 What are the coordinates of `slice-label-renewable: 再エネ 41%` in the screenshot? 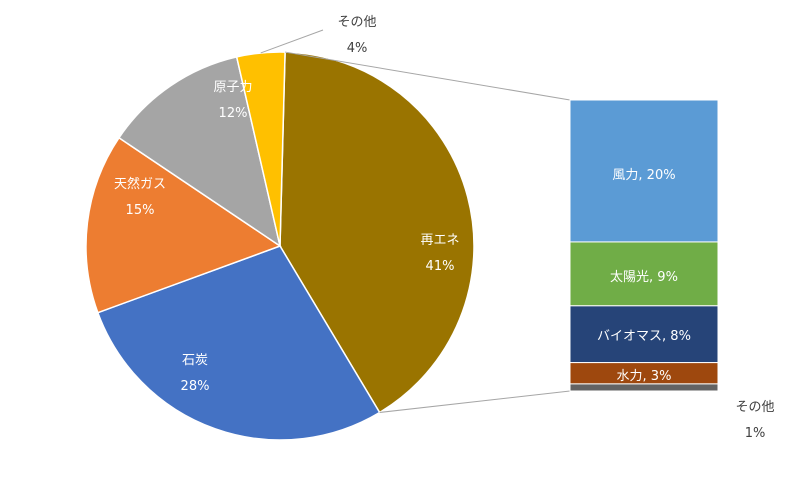 It's located at (440, 254).